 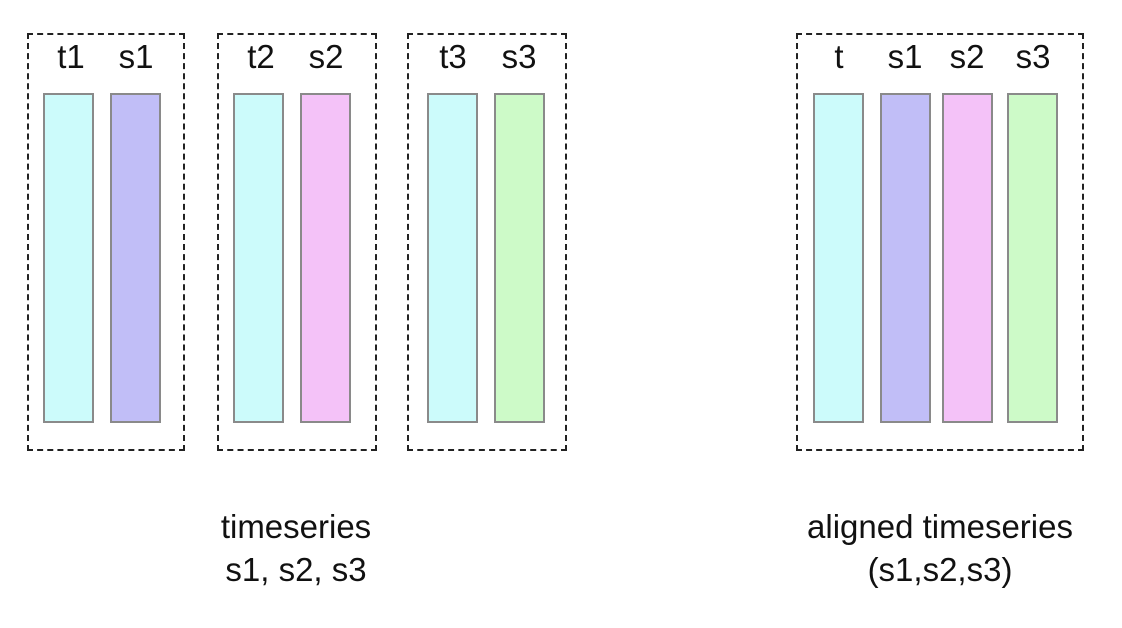 I want to click on timeseries-caption: timeseries s1, s2, s3, so click(x=296, y=548).